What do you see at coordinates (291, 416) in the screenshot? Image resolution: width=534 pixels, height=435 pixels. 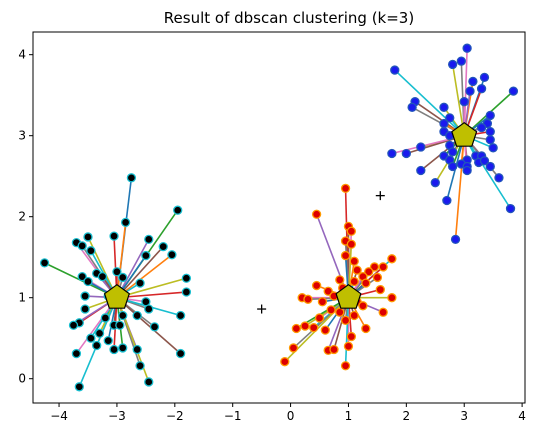 I see `x-tick-label: 0` at bounding box center [291, 416].